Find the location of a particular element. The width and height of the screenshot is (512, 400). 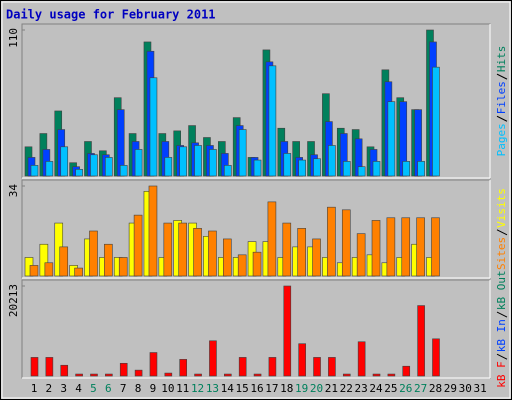

x-tick-label: 12 is located at coordinates (197, 388).